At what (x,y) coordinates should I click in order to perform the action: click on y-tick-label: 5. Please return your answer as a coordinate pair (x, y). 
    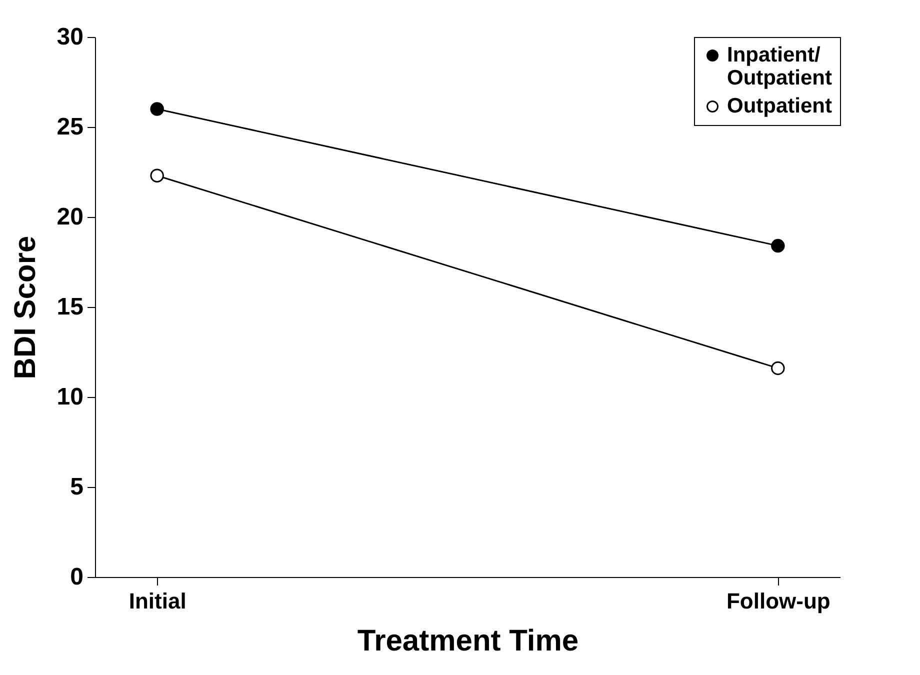
    Looking at the image, I should click on (77, 487).